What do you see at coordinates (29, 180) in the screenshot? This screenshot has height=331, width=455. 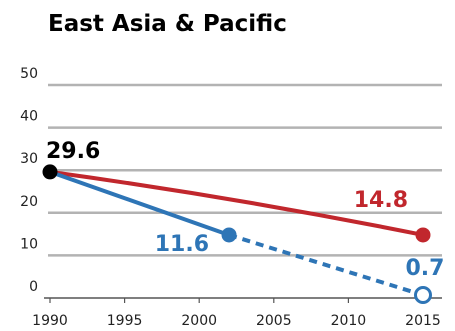 I see `y-axis-tick-labels: 0 10 20 30 40 50` at bounding box center [29, 180].